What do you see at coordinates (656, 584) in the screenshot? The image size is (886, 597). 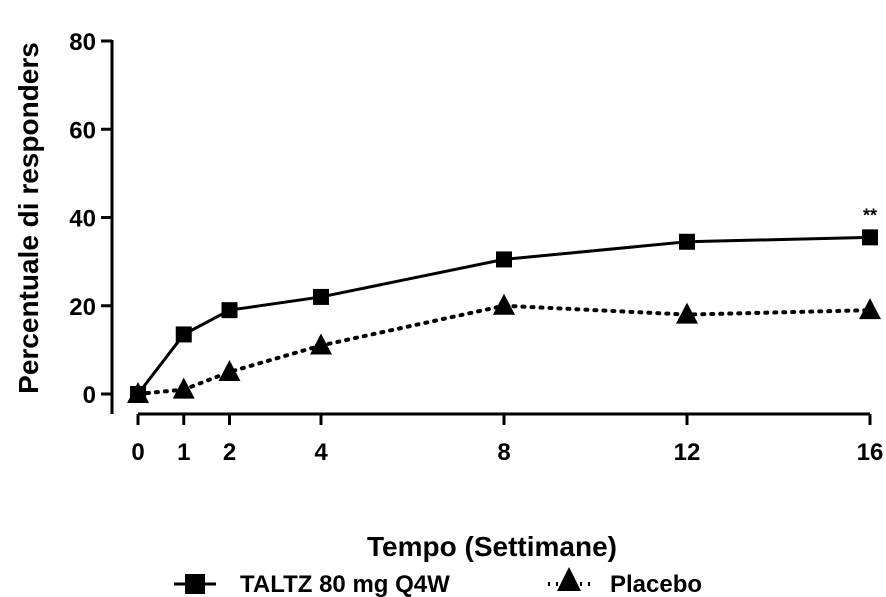 I see `legend-label-placebo: Placebo` at bounding box center [656, 584].